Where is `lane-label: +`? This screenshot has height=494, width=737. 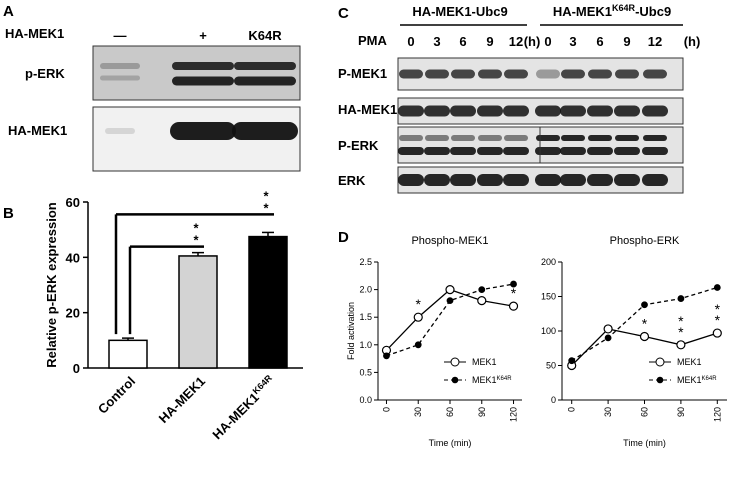
lane-label: + is located at coordinates (203, 35).